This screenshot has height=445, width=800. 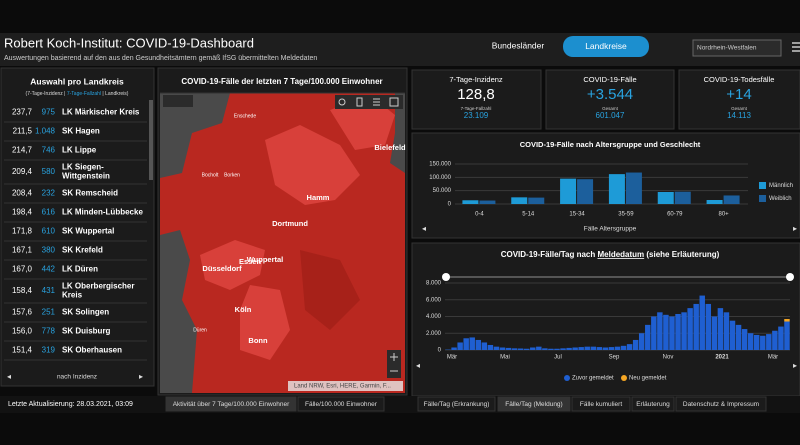 I want to click on district-name: Wittgenstein, so click(x=86, y=176).